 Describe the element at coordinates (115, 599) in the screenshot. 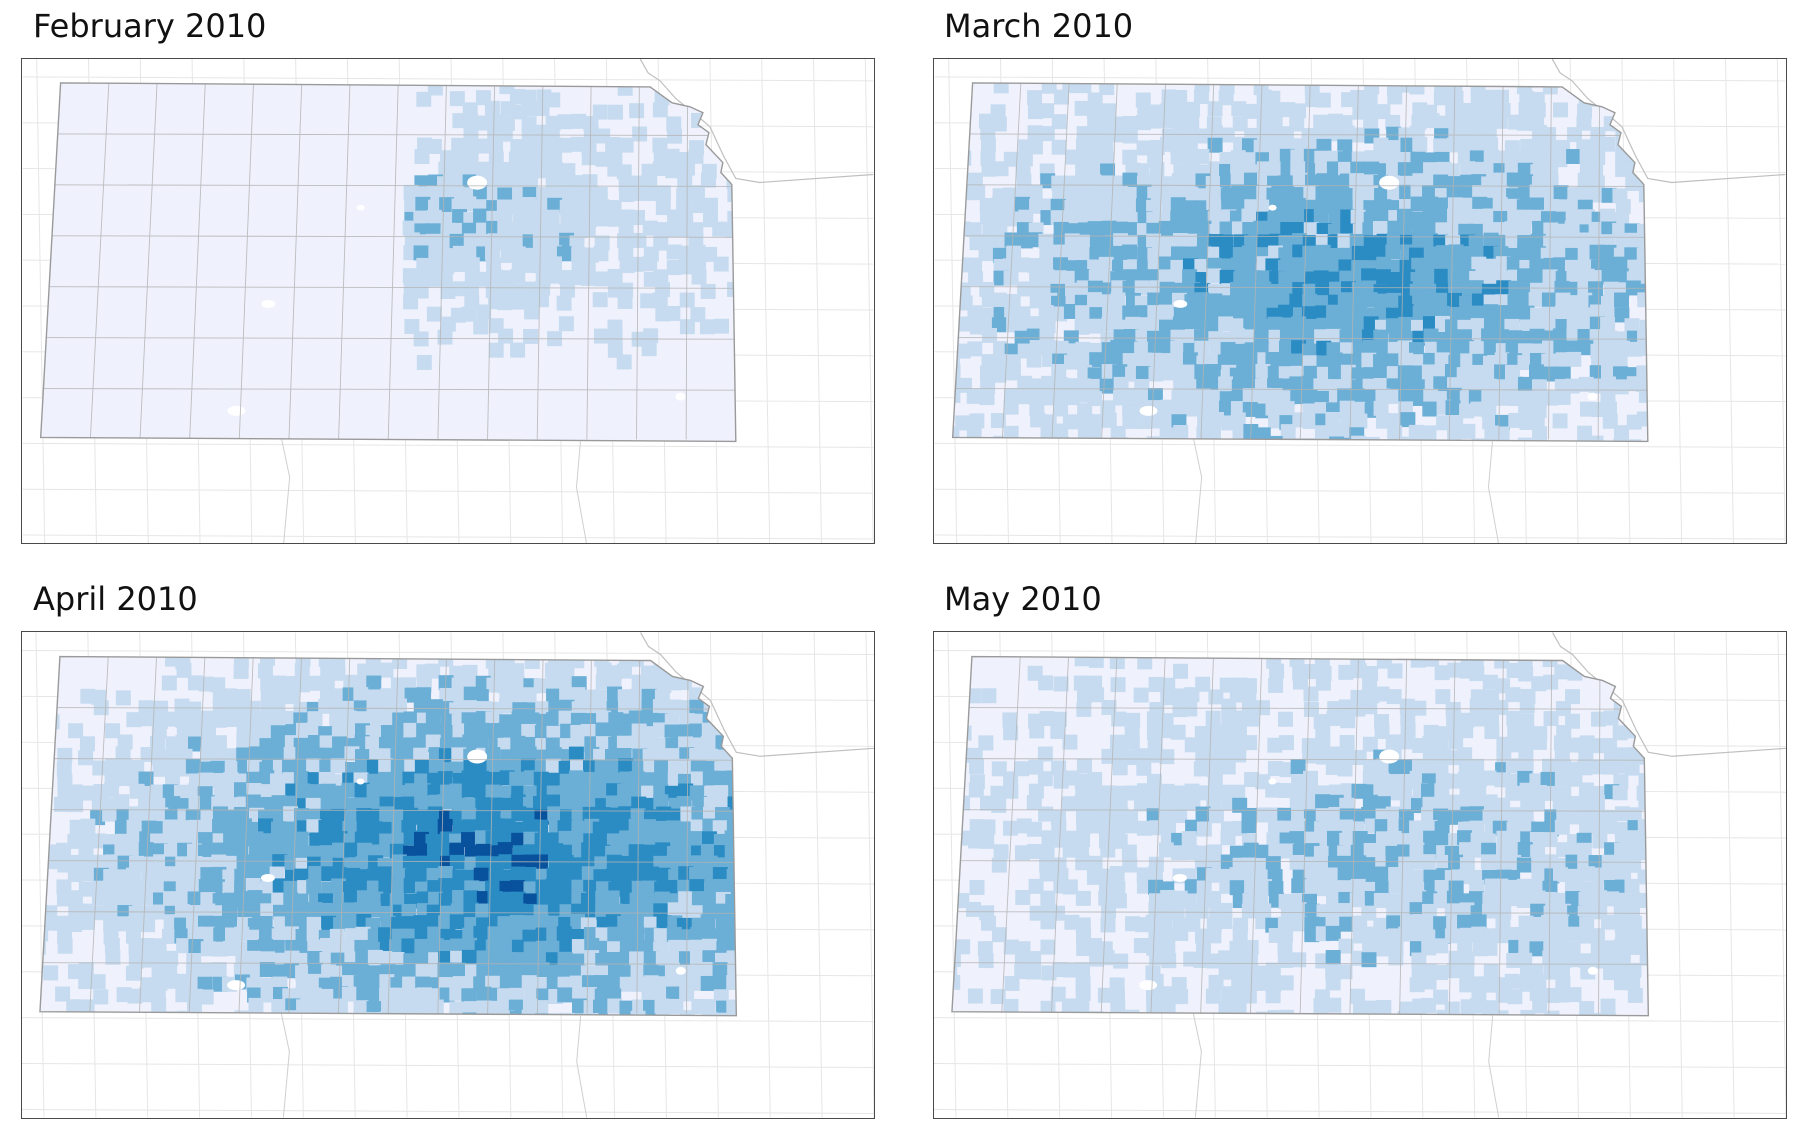

I see `panel-title-apr: April 2010` at that location.